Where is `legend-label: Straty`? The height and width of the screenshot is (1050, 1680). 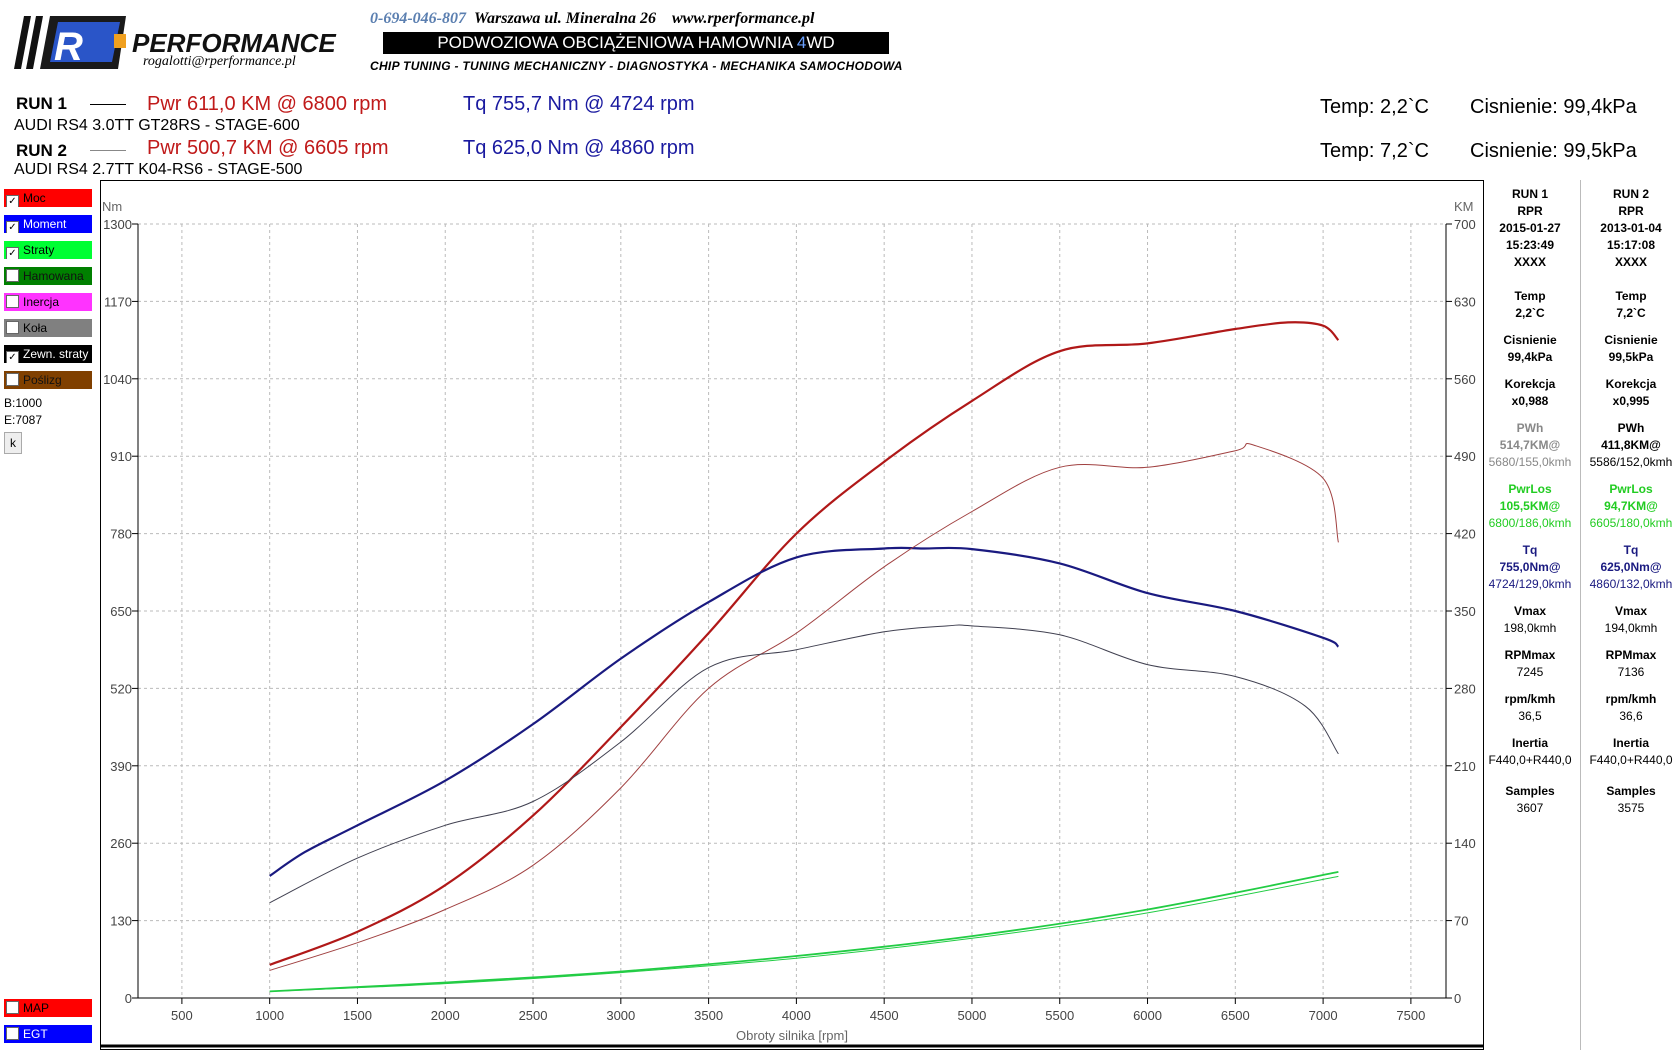
legend-label: Straty is located at coordinates (39, 250).